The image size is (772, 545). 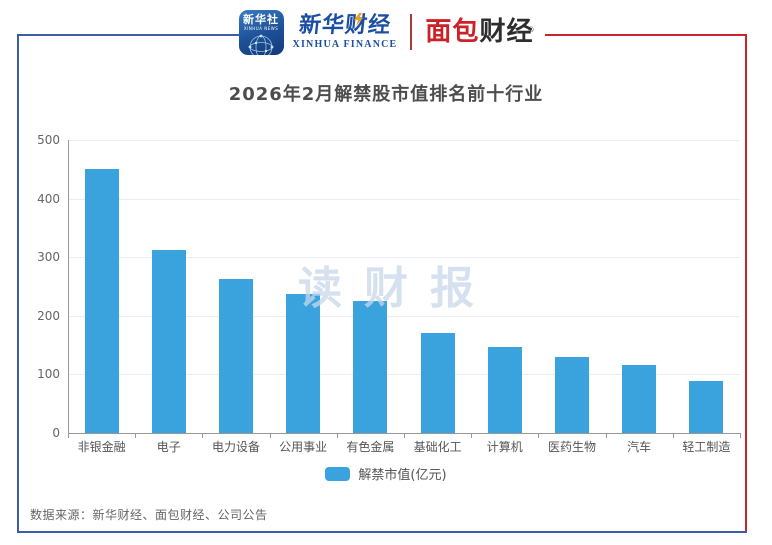 What do you see at coordinates (411, 32) in the screenshot?
I see `logo-divider` at bounding box center [411, 32].